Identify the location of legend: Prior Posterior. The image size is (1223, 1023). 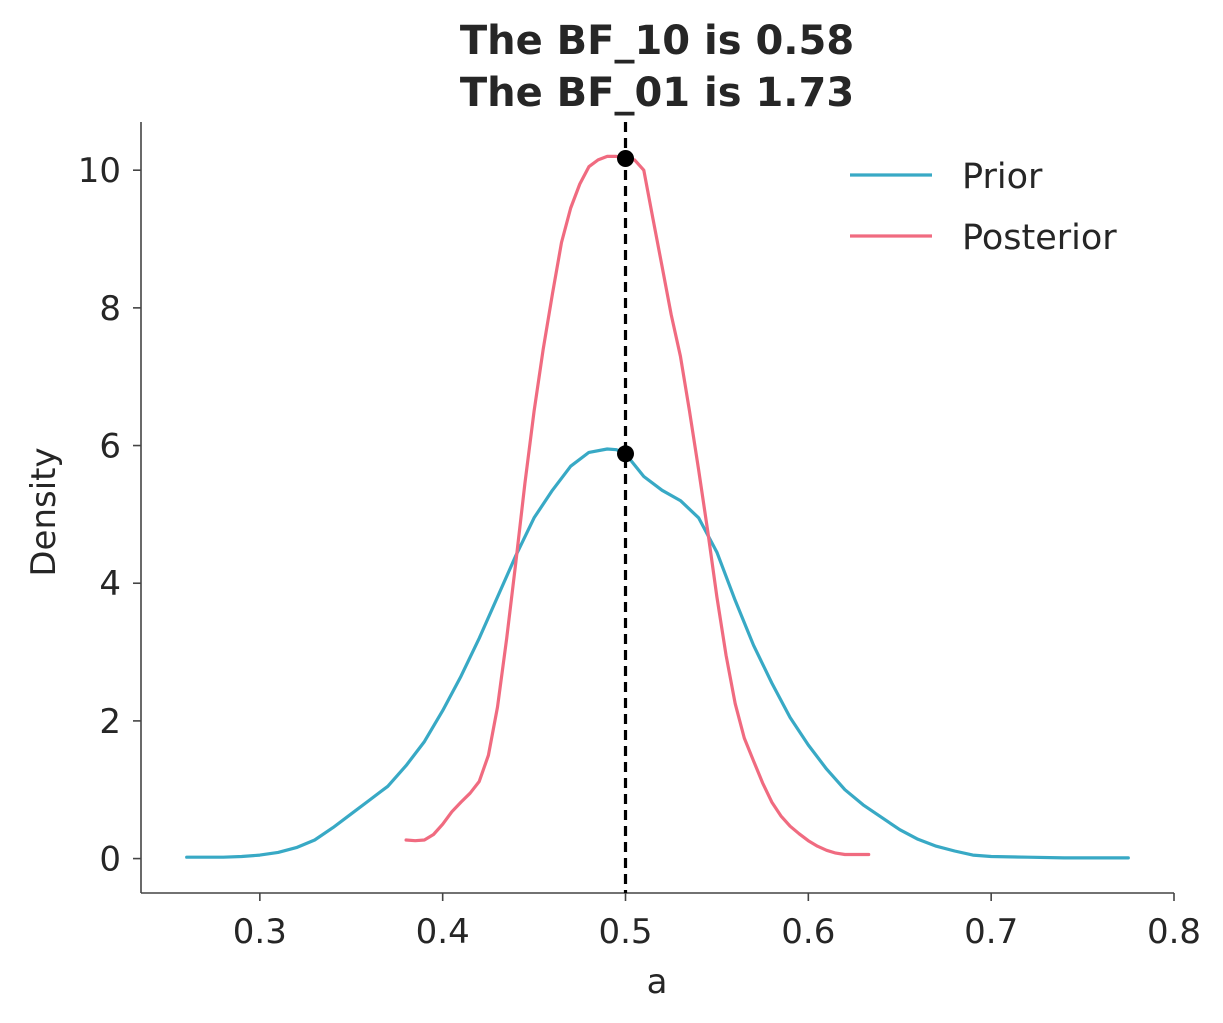
(983, 207).